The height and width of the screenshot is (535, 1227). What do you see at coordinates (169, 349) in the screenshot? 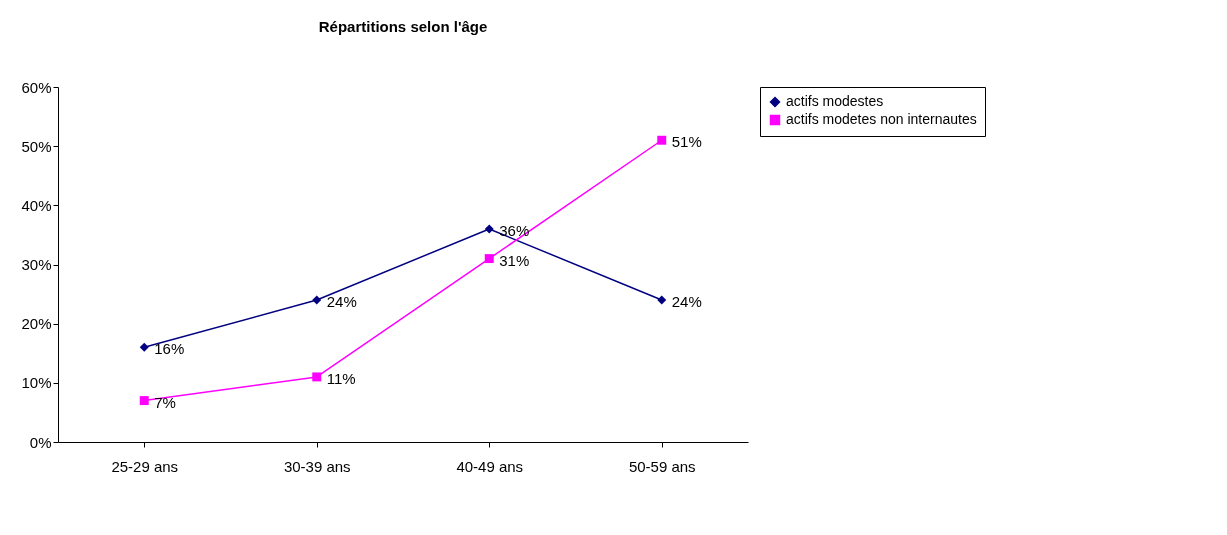
I see `data-label: 16%` at bounding box center [169, 349].